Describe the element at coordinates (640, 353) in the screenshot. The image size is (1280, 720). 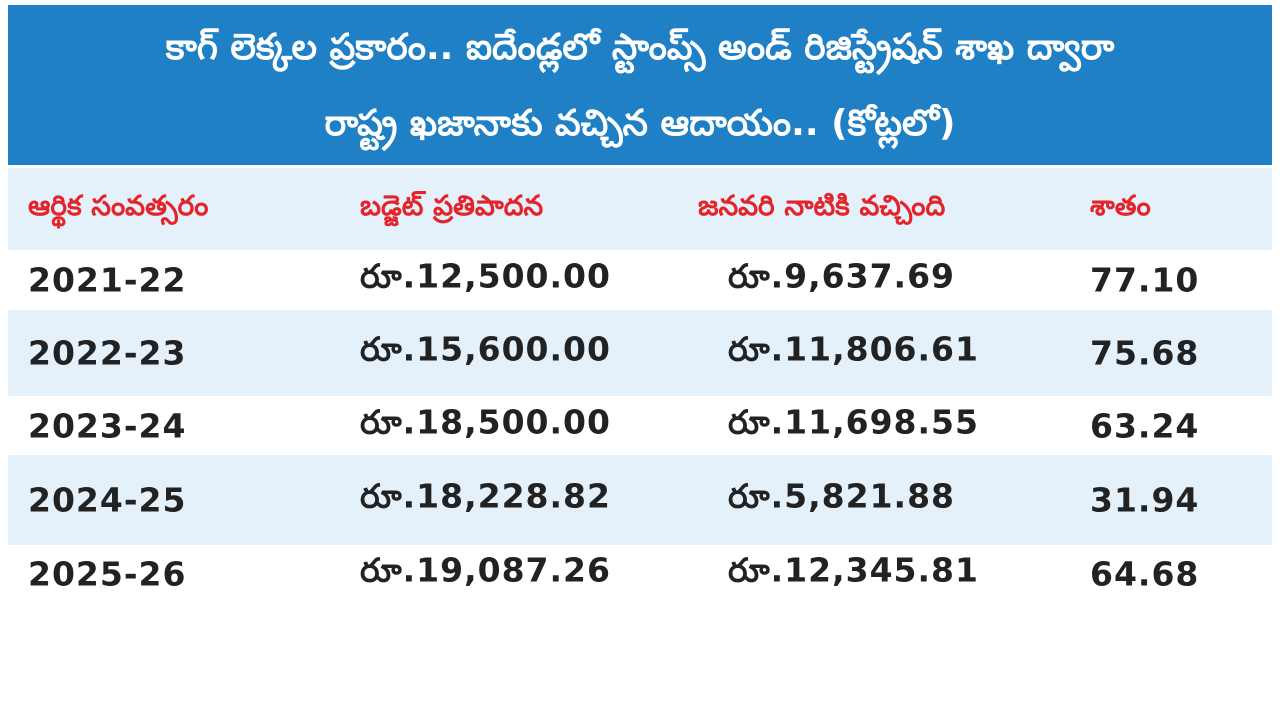
I see `table-row: 2022-23 రూ.15,600.00 రూ.11,806.61 75.68` at that location.